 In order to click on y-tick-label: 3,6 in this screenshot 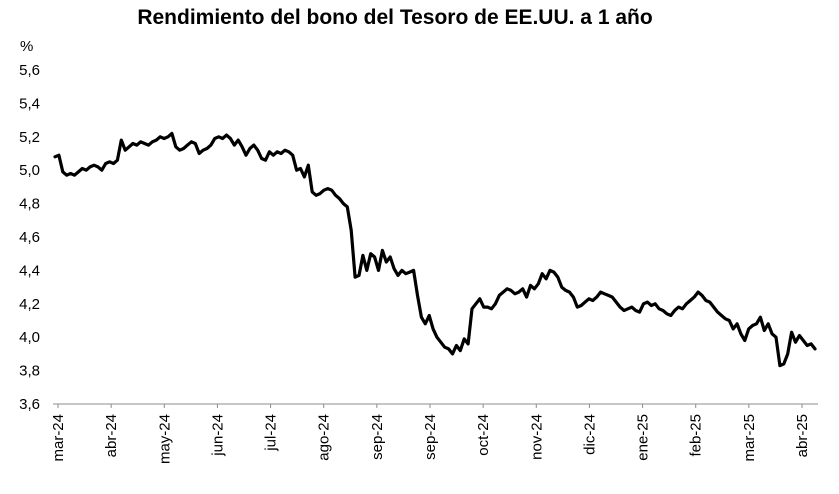, I will do `click(29, 404)`.